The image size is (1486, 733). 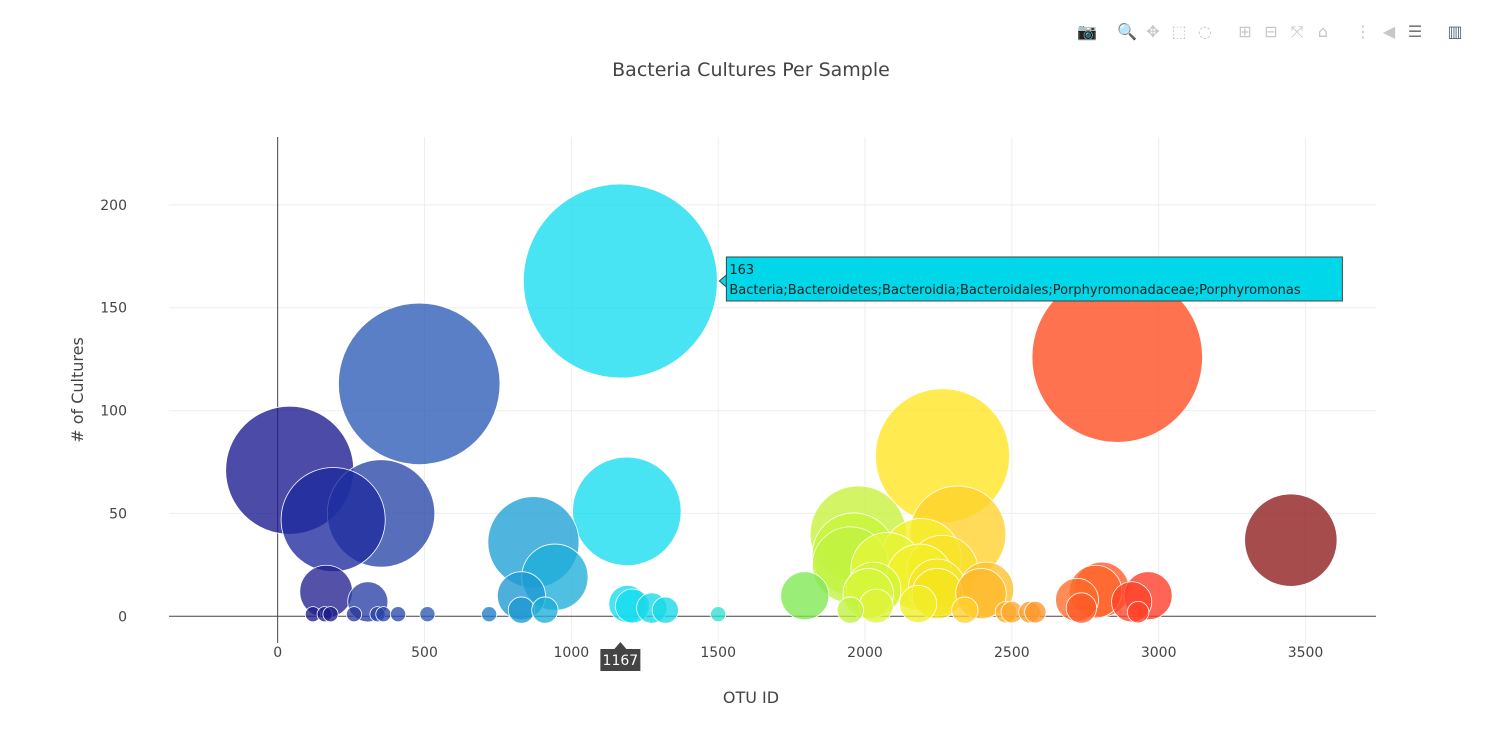 What do you see at coordinates (1271, 31) in the screenshot?
I see `zoom-out-icon: ⊟` at bounding box center [1271, 31].